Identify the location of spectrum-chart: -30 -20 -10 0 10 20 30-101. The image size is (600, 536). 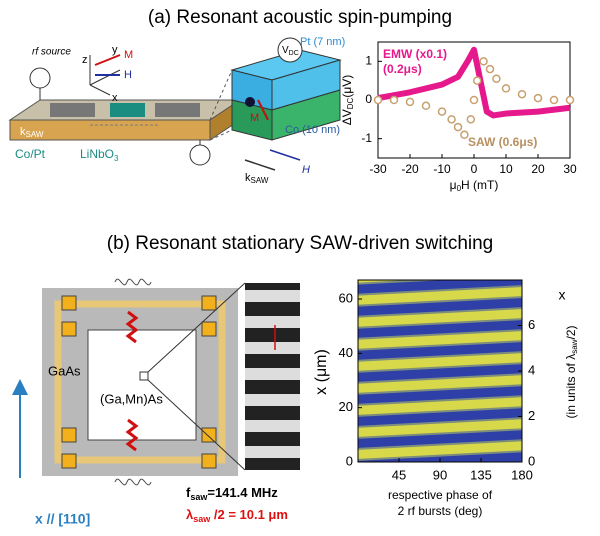
(469, 108).